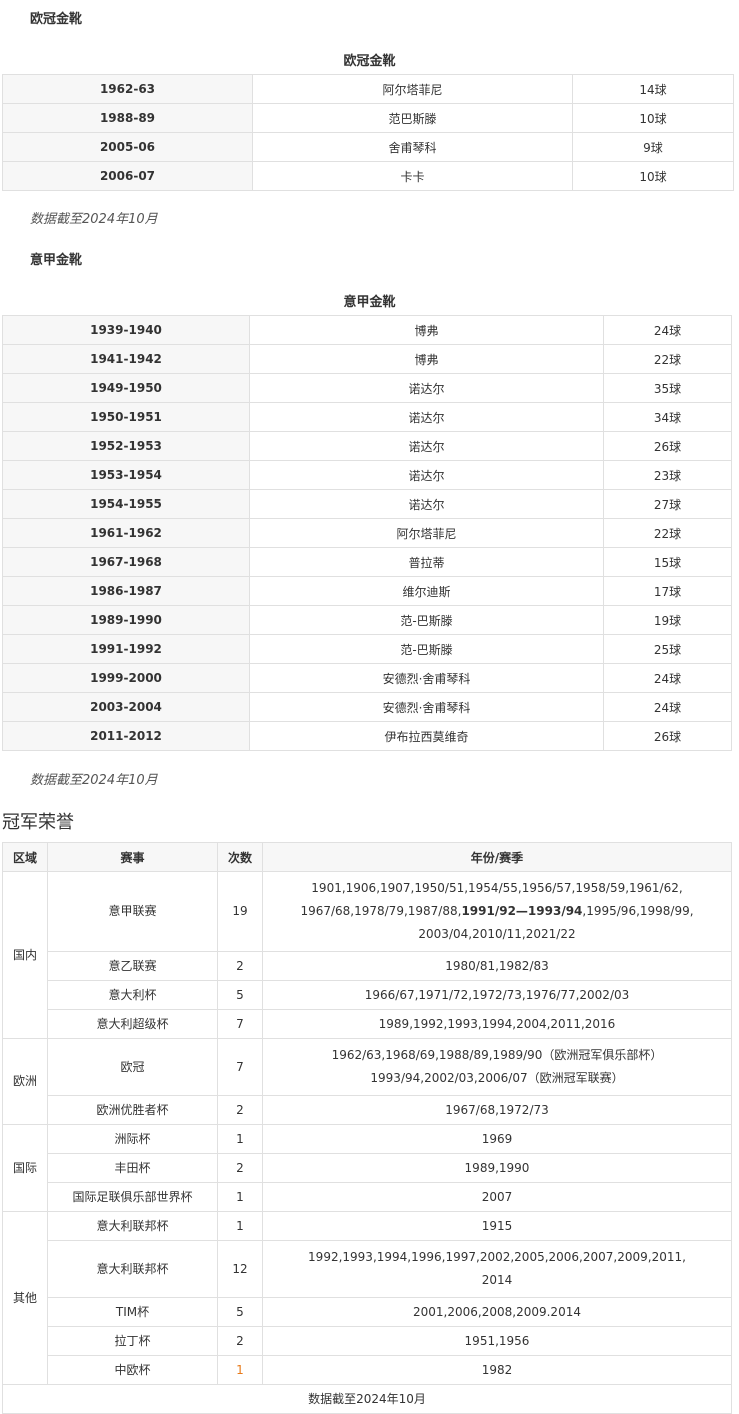 Image resolution: width=739 pixels, height=1414 pixels. I want to click on table-row: 1967-1968 普拉蒂 15球, so click(367, 562).